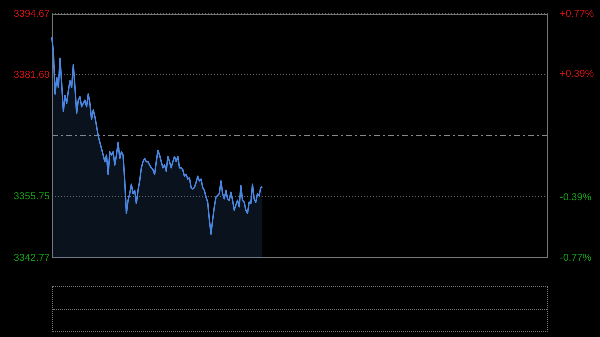 This screenshot has width=600, height=337. What do you see at coordinates (32, 14) in the screenshot?
I see `y-tick-label: 3394.67` at bounding box center [32, 14].